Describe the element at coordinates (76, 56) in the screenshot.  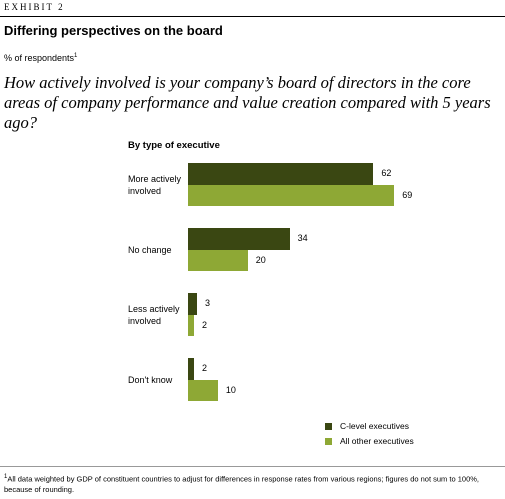
I see `note-marker: 1` at that location.